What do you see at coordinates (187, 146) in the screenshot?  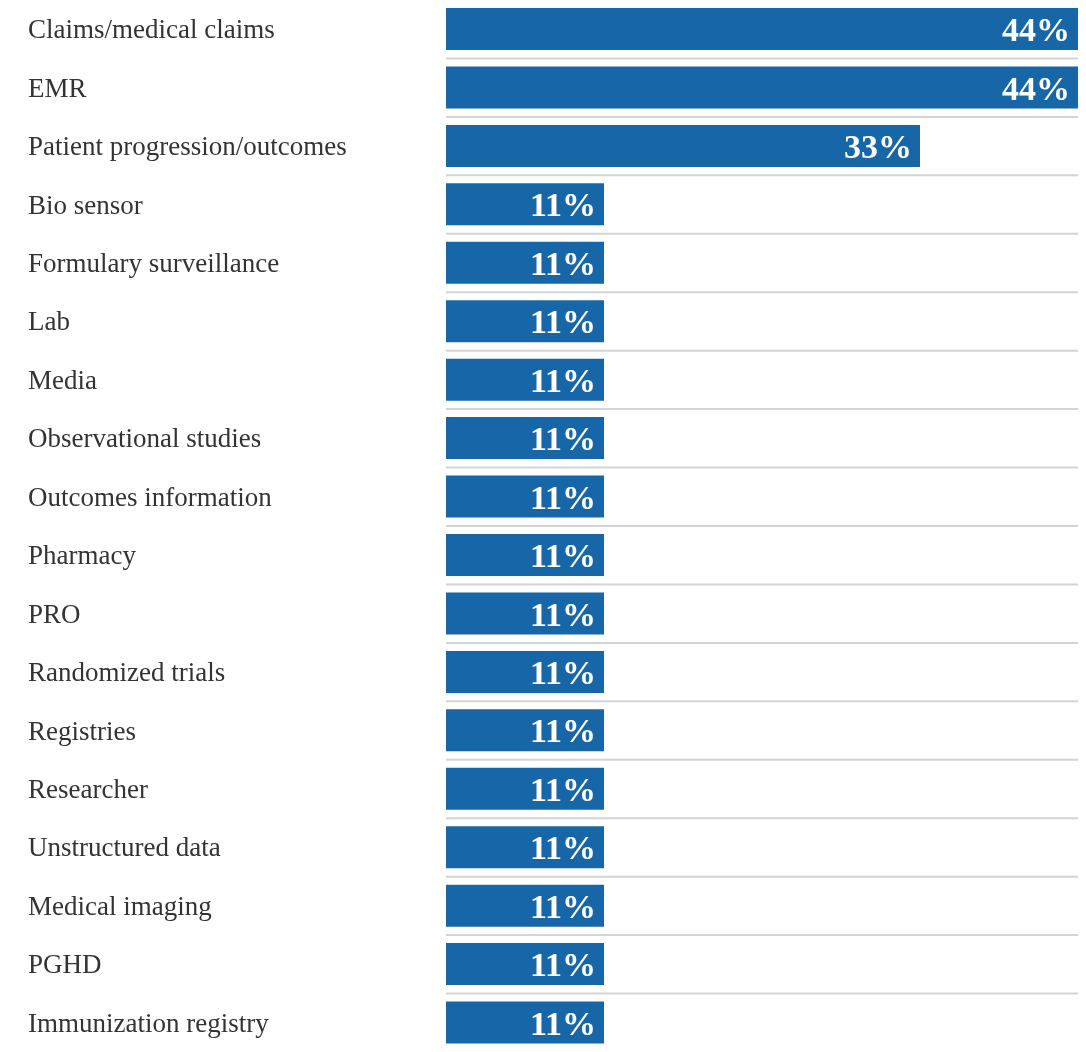 I see `y-tick-label: Patient progression/outcomes` at bounding box center [187, 146].